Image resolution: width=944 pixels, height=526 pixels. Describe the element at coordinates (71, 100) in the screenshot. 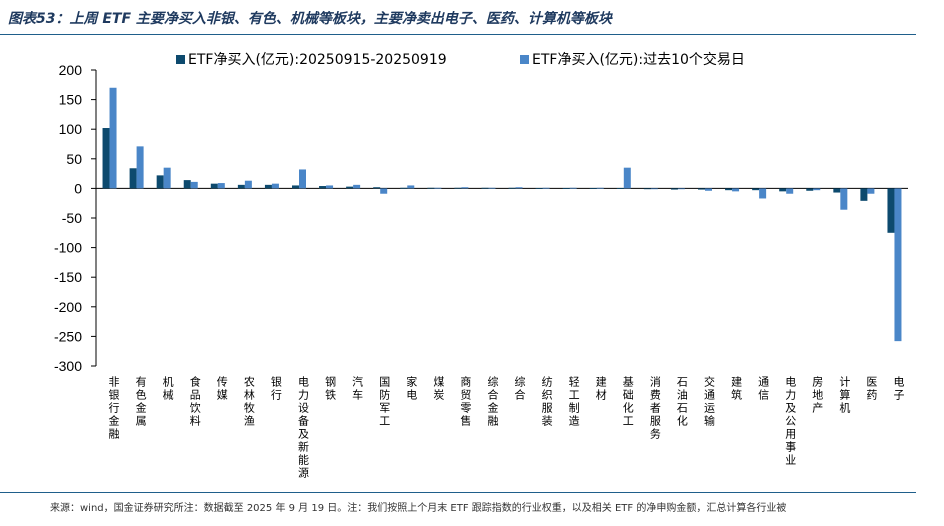

I see `y-tick-label: 150` at that location.